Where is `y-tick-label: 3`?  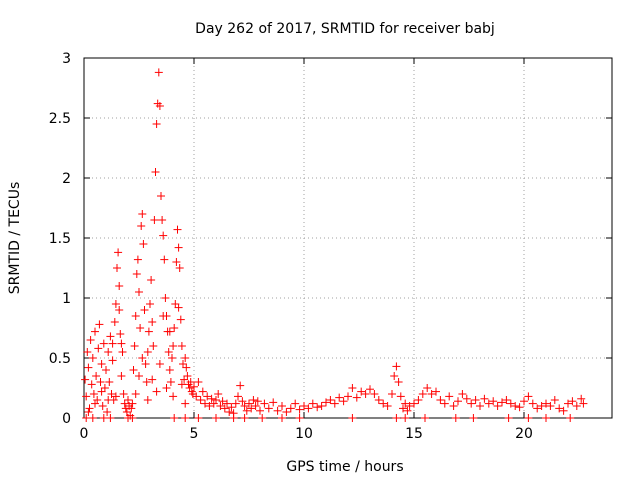 y-tick-label: 3 is located at coordinates (66, 59).